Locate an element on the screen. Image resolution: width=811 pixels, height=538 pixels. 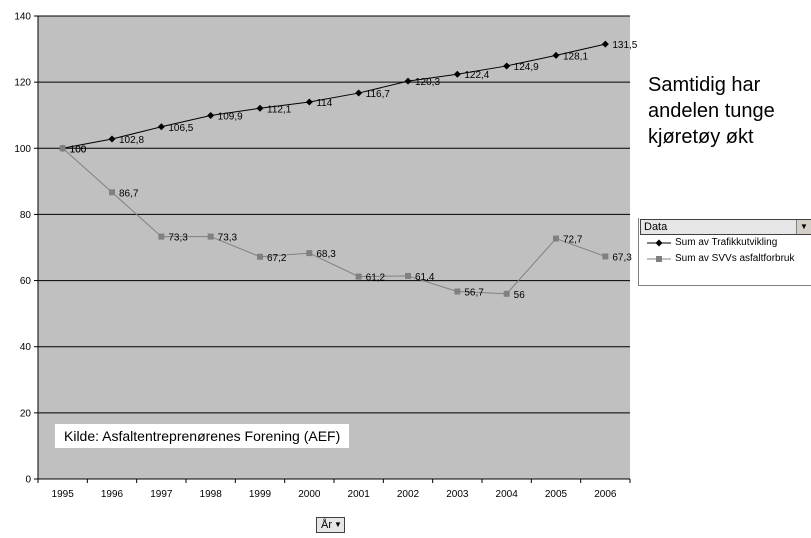
data-label: 68,3 is located at coordinates (326, 254).